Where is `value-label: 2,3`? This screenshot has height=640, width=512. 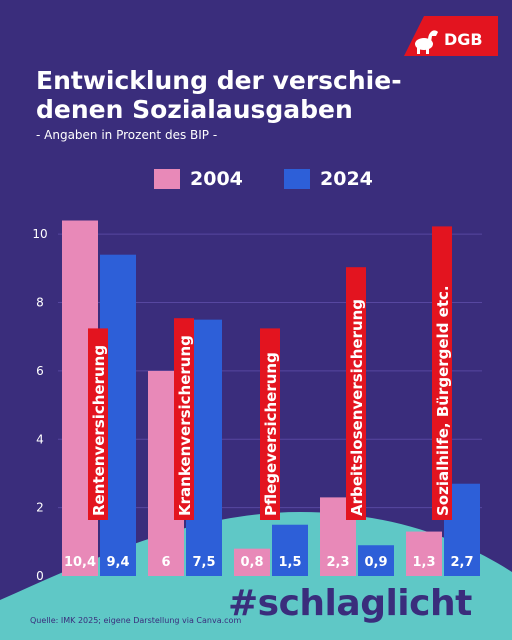 value-label: 2,3 is located at coordinates (337, 562).